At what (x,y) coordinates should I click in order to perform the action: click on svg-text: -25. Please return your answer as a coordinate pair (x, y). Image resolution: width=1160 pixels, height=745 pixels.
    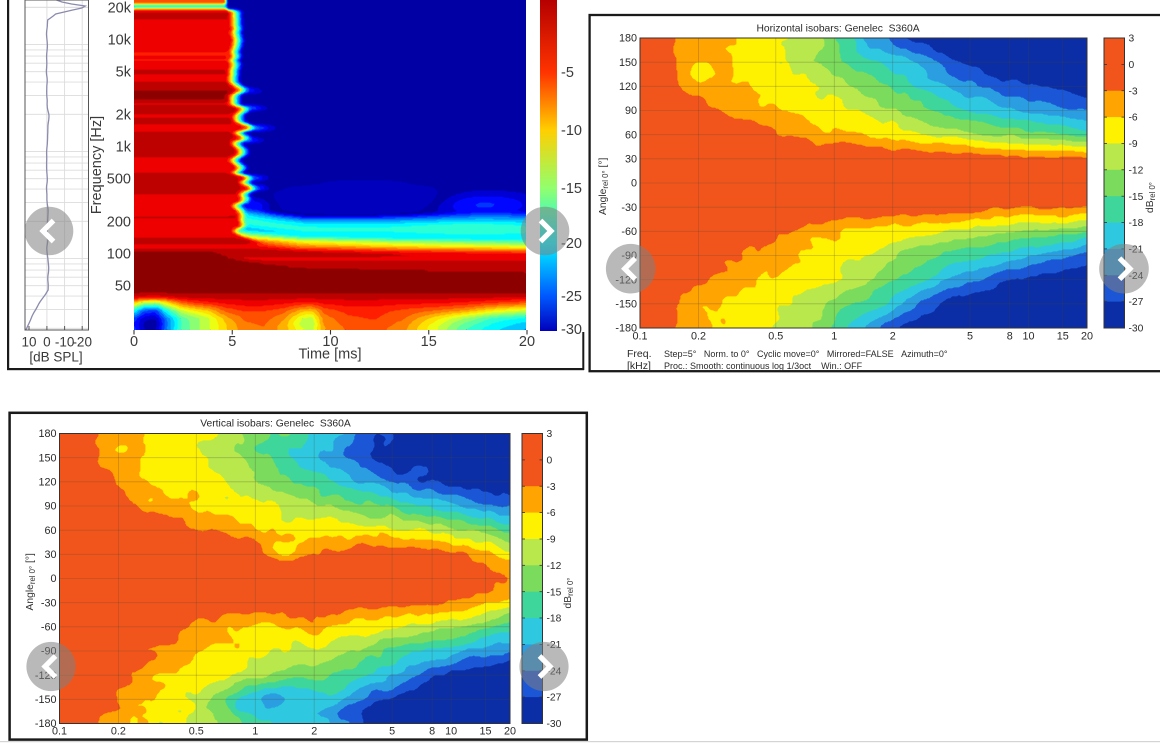
    Looking at the image, I should click on (571, 297).